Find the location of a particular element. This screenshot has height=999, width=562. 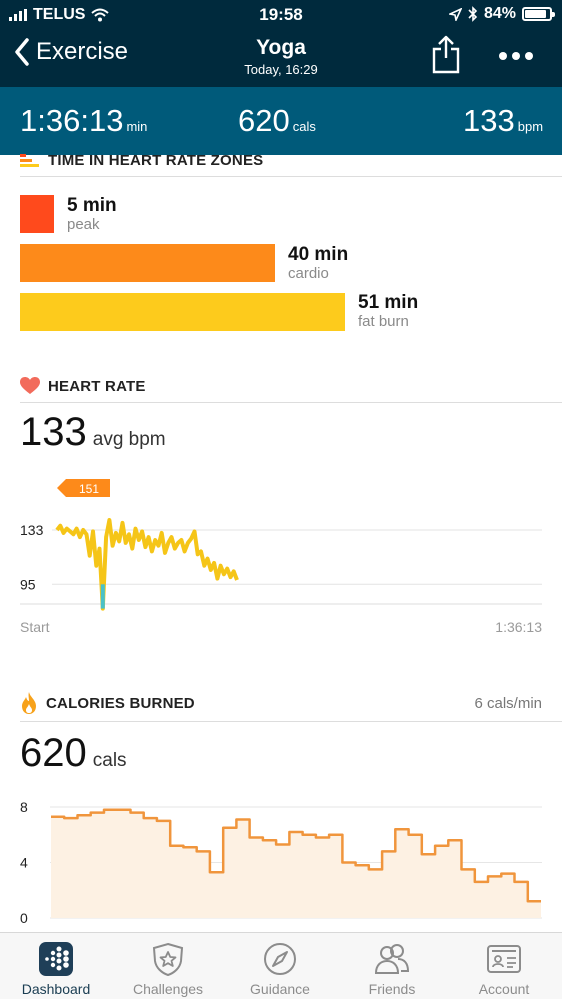

summary-strip: 1:36:13 min 620 cals 133 bpm is located at coordinates (281, 121).